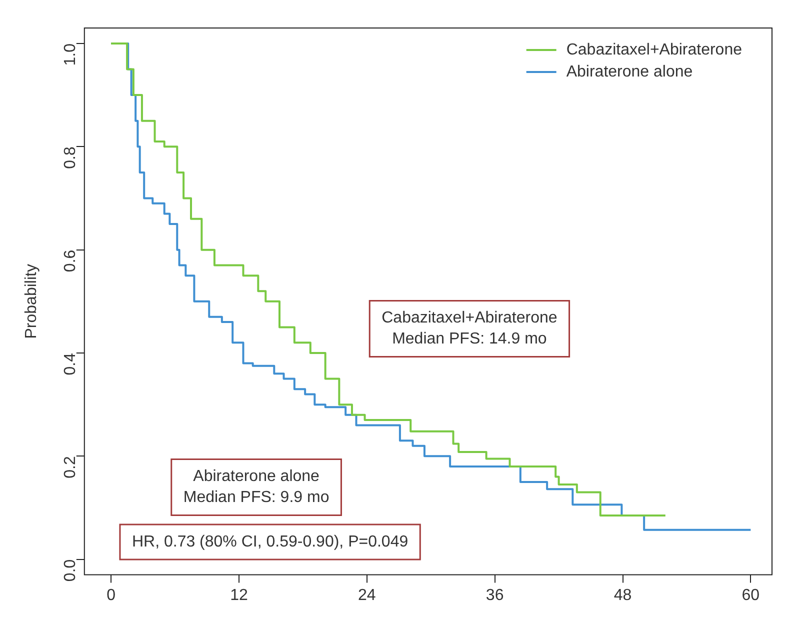 Image resolution: width=810 pixels, height=628 pixels. I want to click on annotation: Cabazitaxel+Abiraterone Median PFS: 14.9 mo, so click(470, 329).